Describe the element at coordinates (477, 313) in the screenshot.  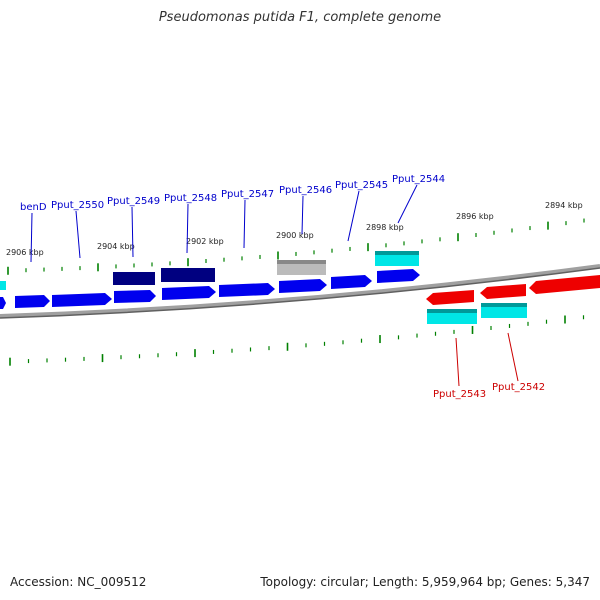
I see `feature-track-reverse` at that location.